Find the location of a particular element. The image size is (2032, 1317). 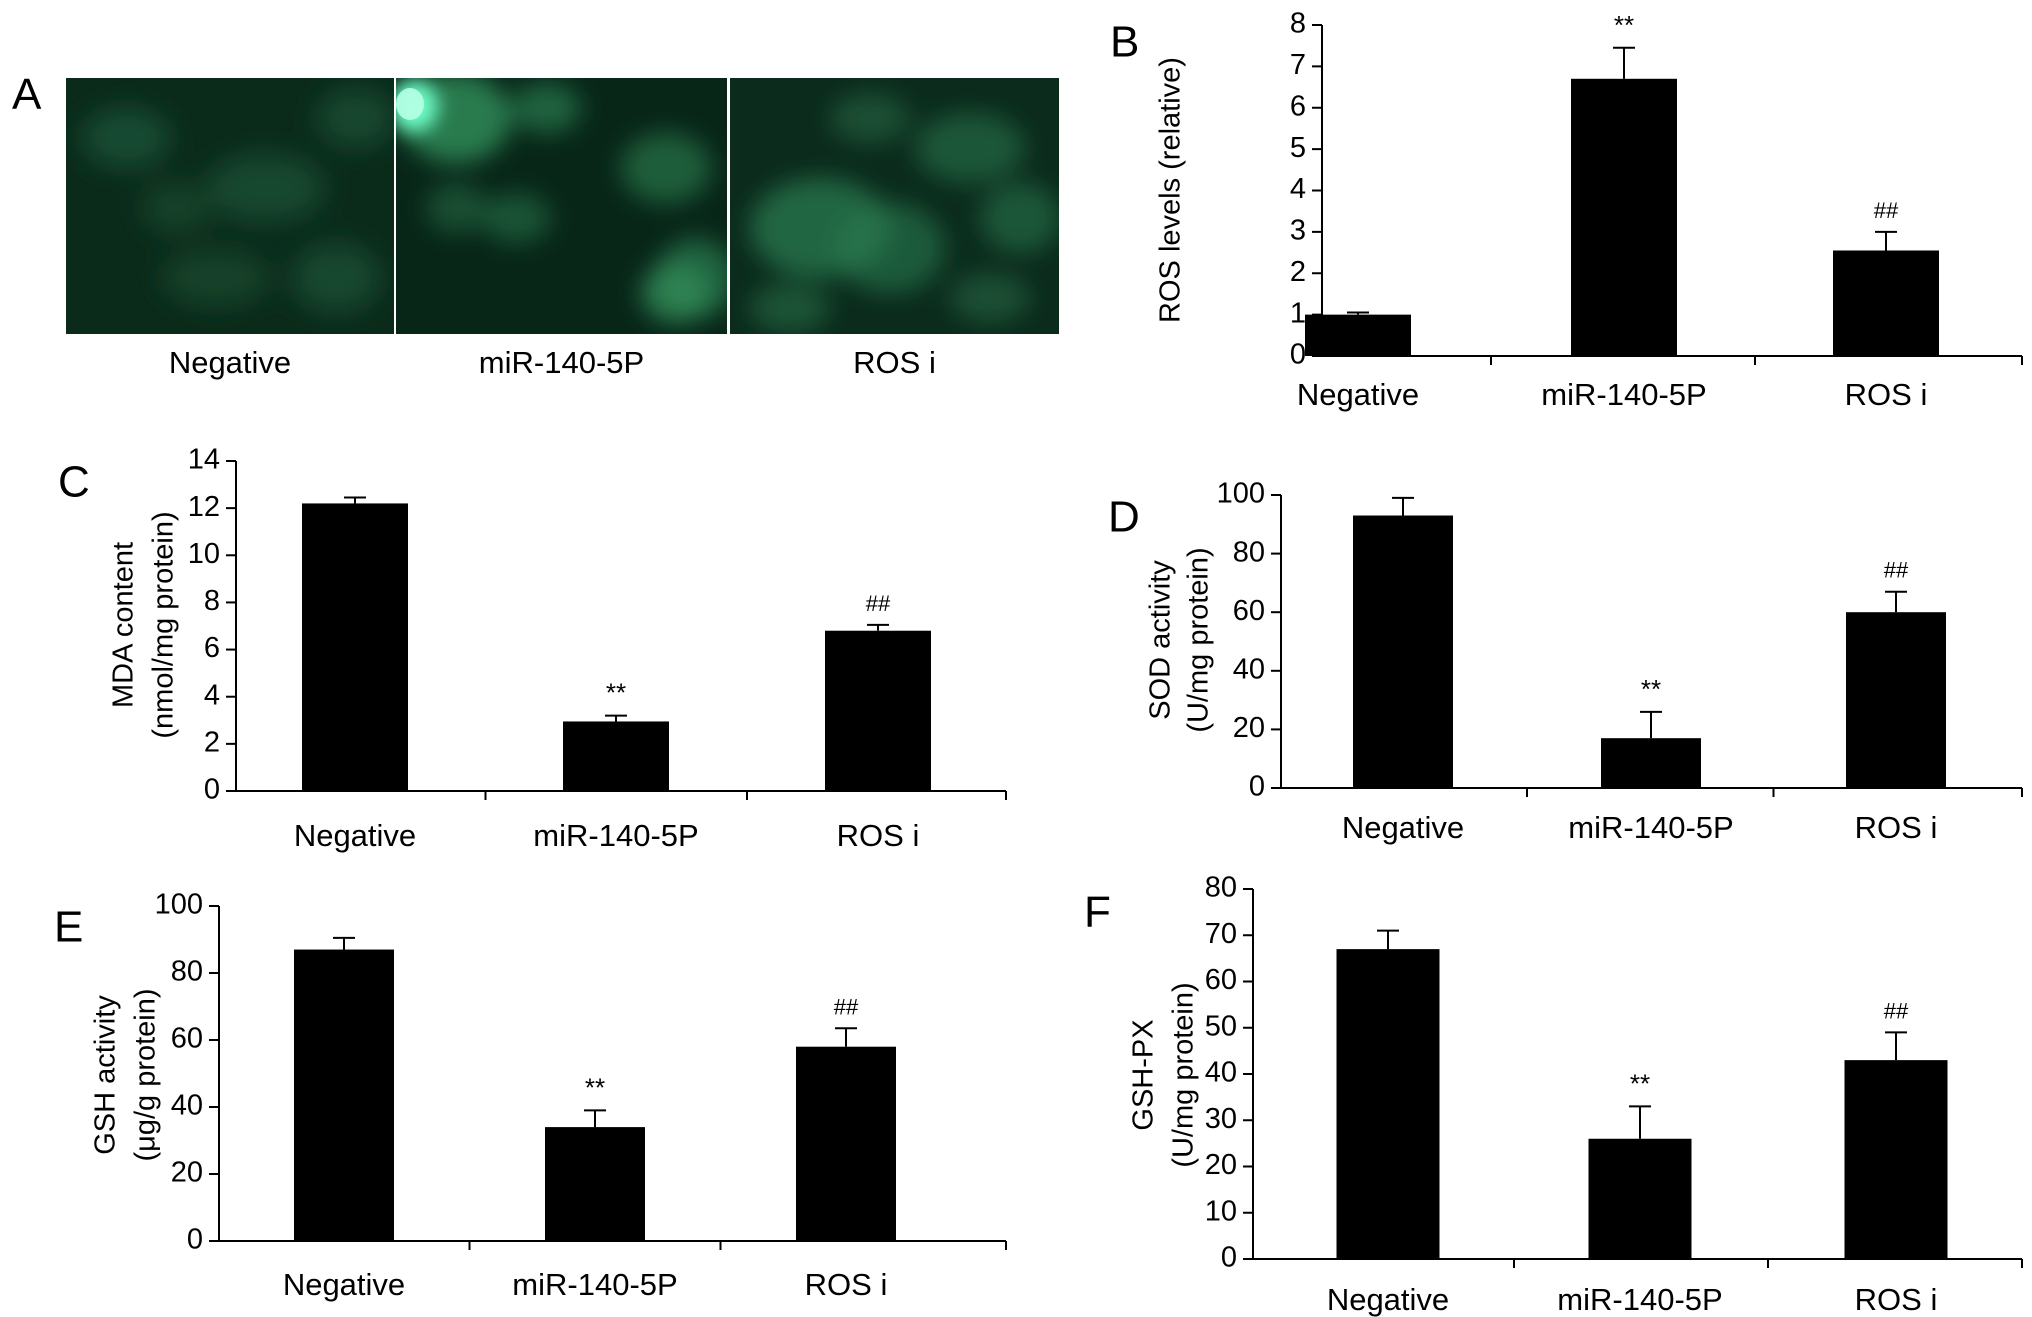

panel-f-category-label-1: Negative is located at coordinates (1388, 1299).